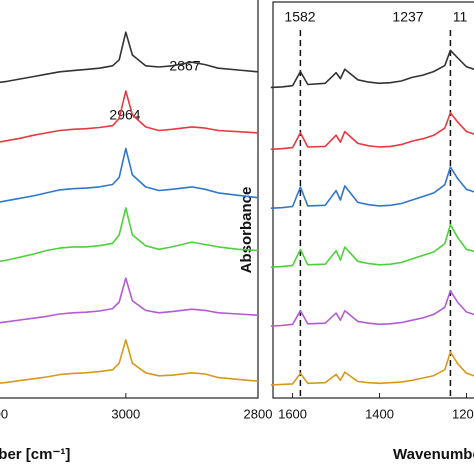  Describe the element at coordinates (246, 230) in the screenshot. I see `y-axis-label: Absorbance` at that location.